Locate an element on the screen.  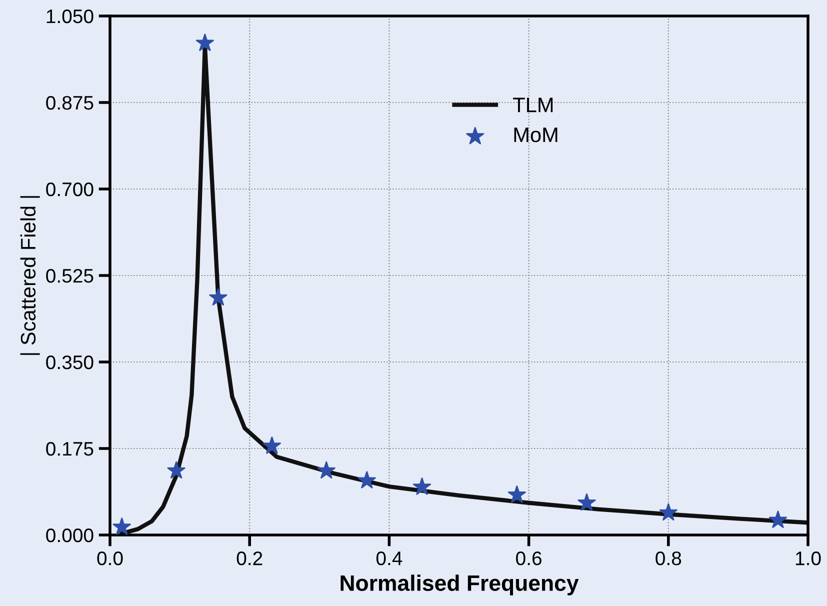
y-tick-label: 0.350 is located at coordinates (70, 362).